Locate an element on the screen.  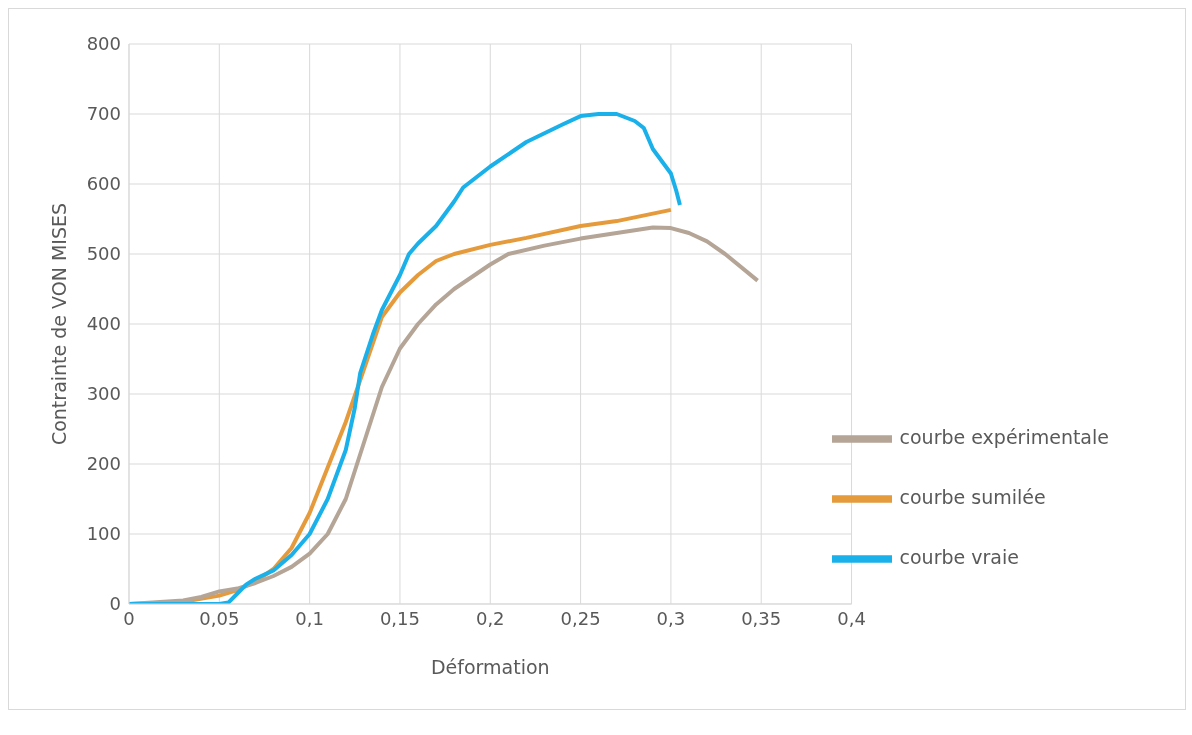
y-tick-label: 0 is located at coordinates (115, 604).